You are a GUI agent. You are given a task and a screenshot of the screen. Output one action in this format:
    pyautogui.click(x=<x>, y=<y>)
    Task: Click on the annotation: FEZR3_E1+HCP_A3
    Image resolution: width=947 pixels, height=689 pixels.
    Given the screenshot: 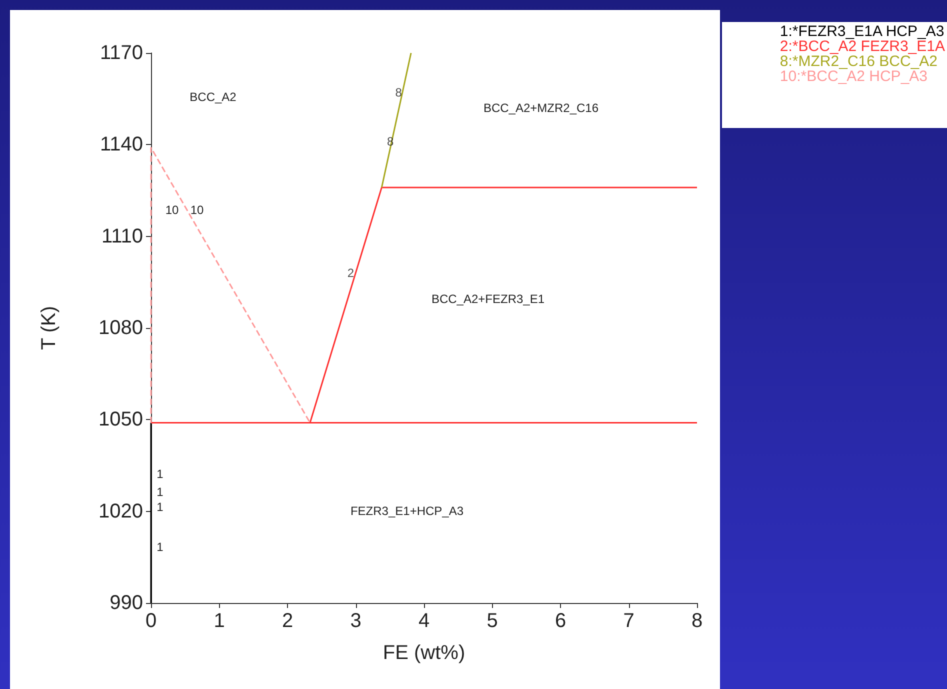 What is the action you would take?
    pyautogui.click(x=407, y=511)
    